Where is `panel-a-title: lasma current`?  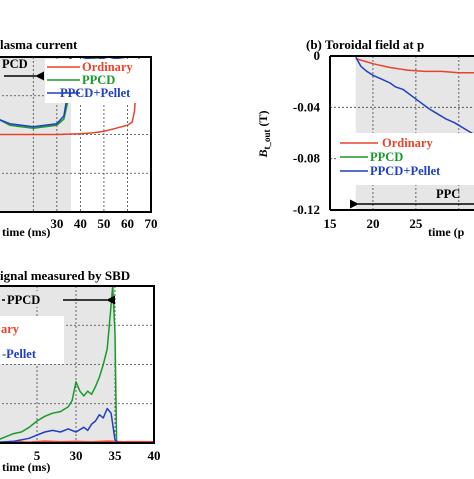 panel-a-title: lasma current is located at coordinates (39, 44).